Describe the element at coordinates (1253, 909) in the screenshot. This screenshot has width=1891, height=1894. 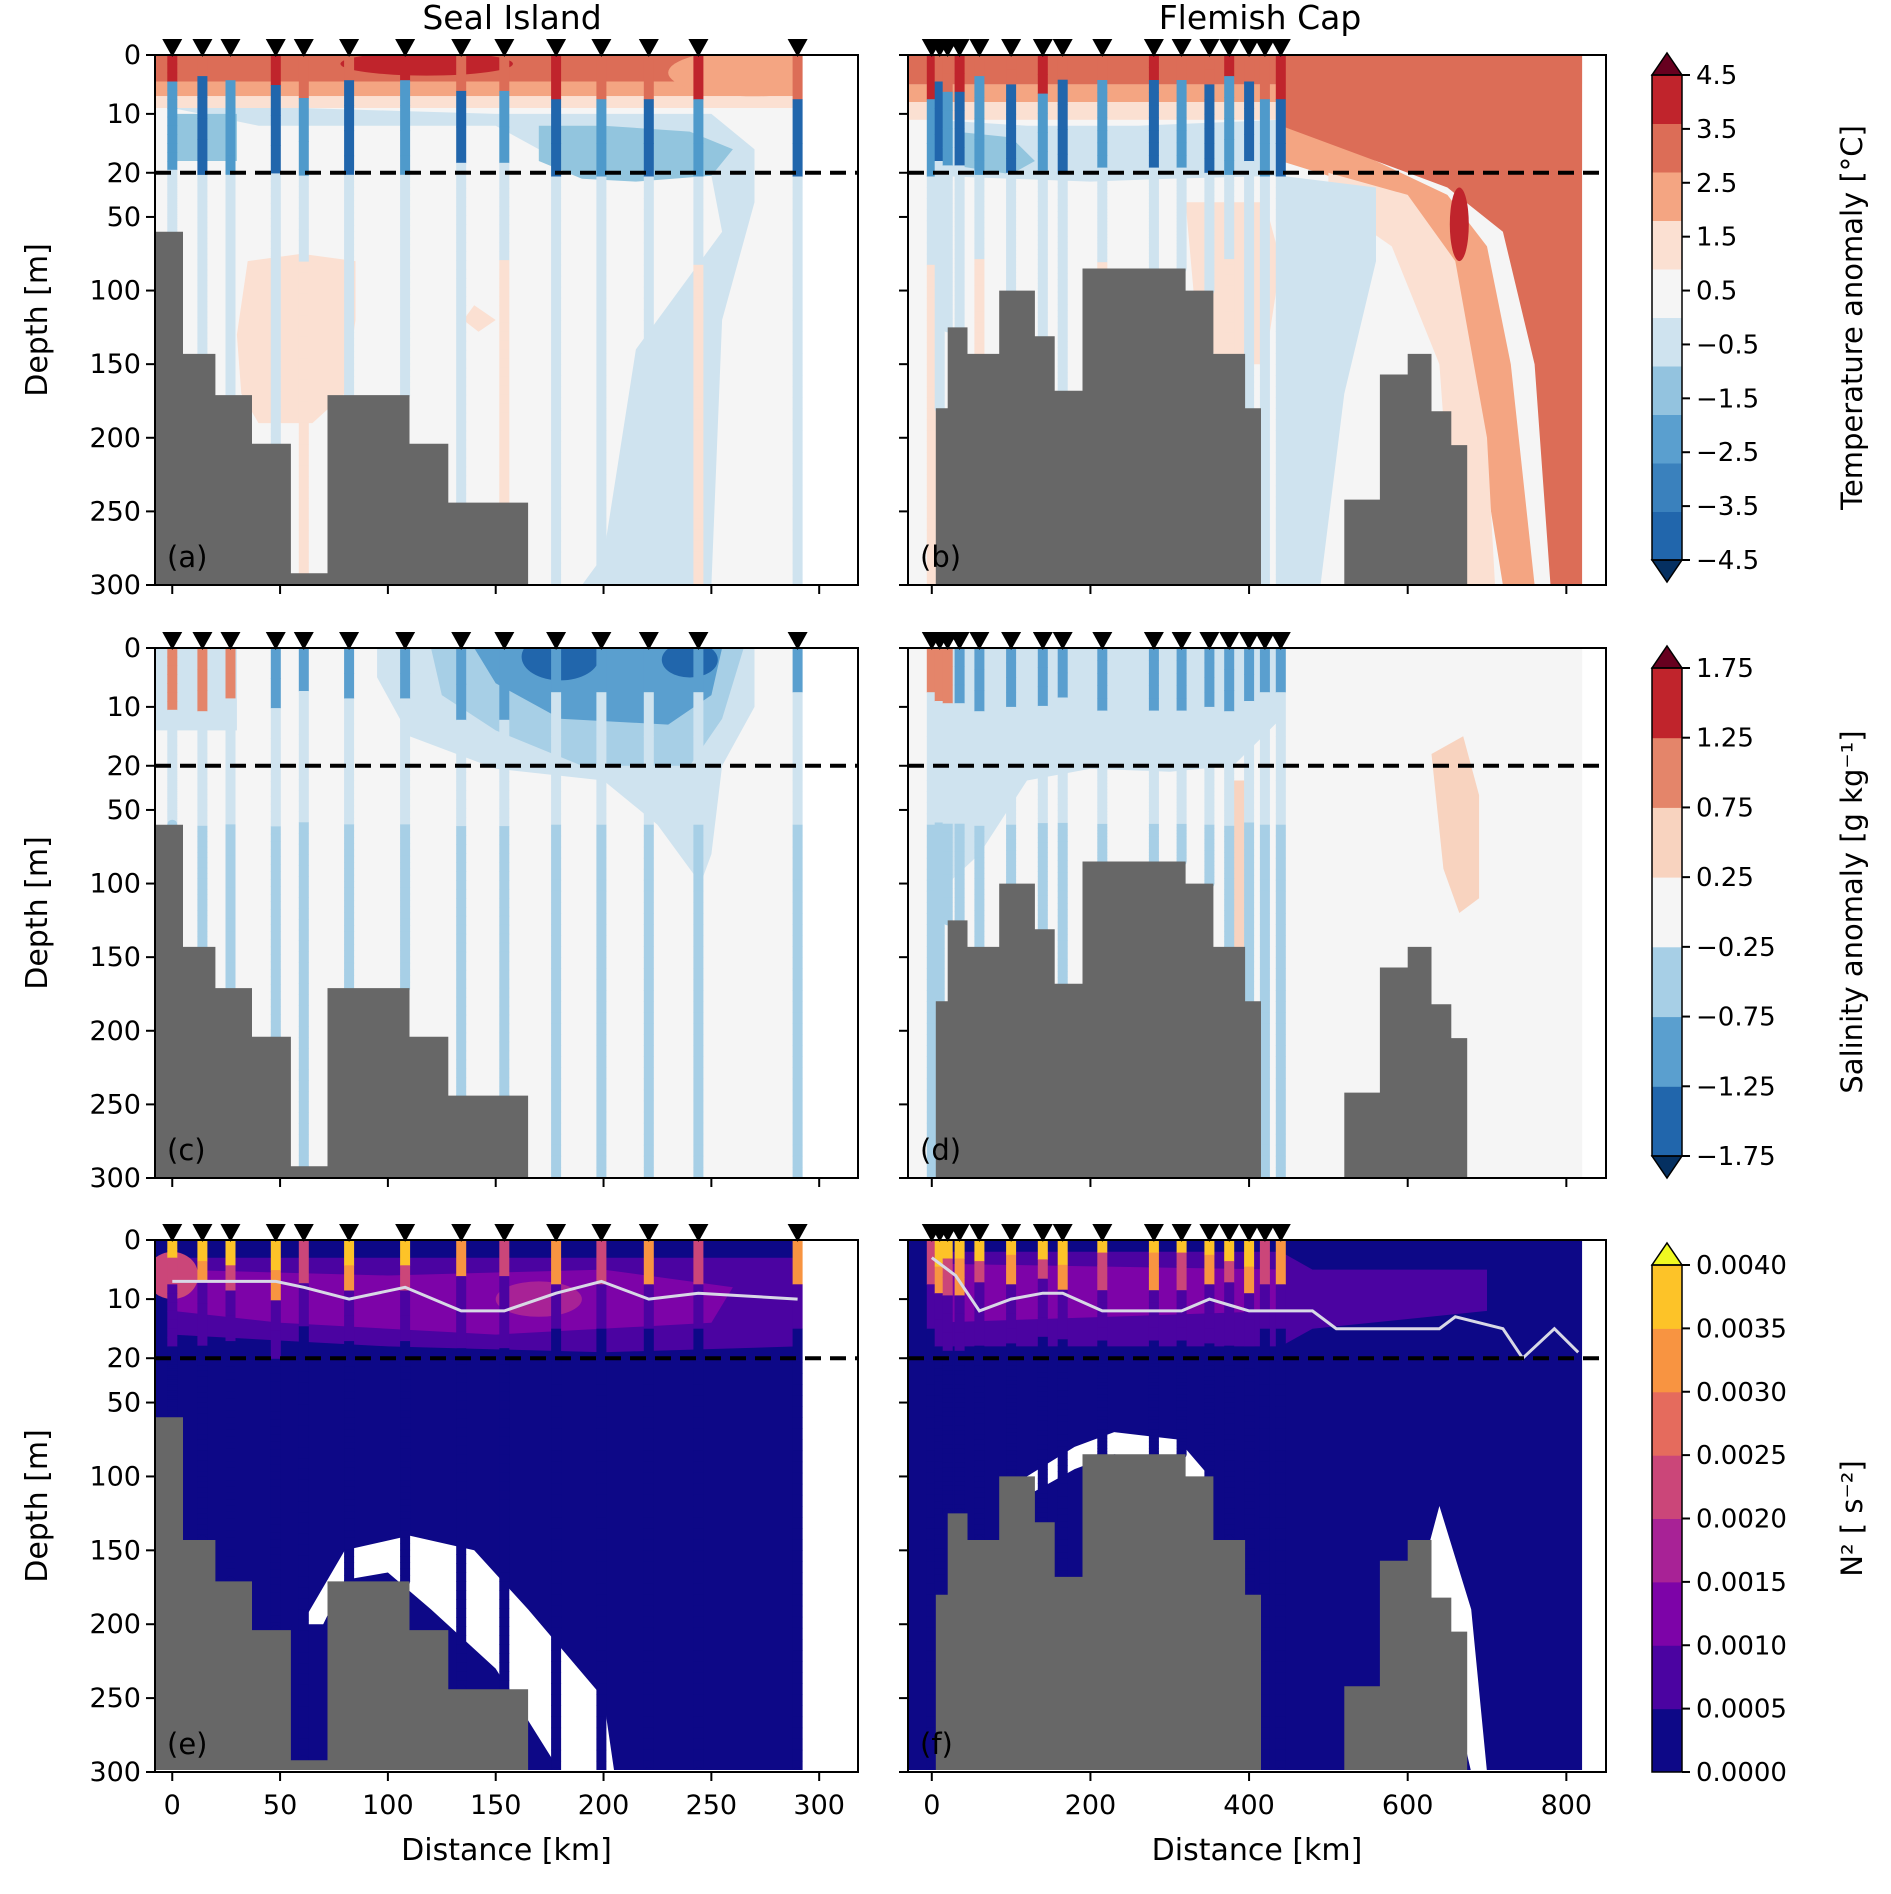
I see `panel-d: (d)` at that location.